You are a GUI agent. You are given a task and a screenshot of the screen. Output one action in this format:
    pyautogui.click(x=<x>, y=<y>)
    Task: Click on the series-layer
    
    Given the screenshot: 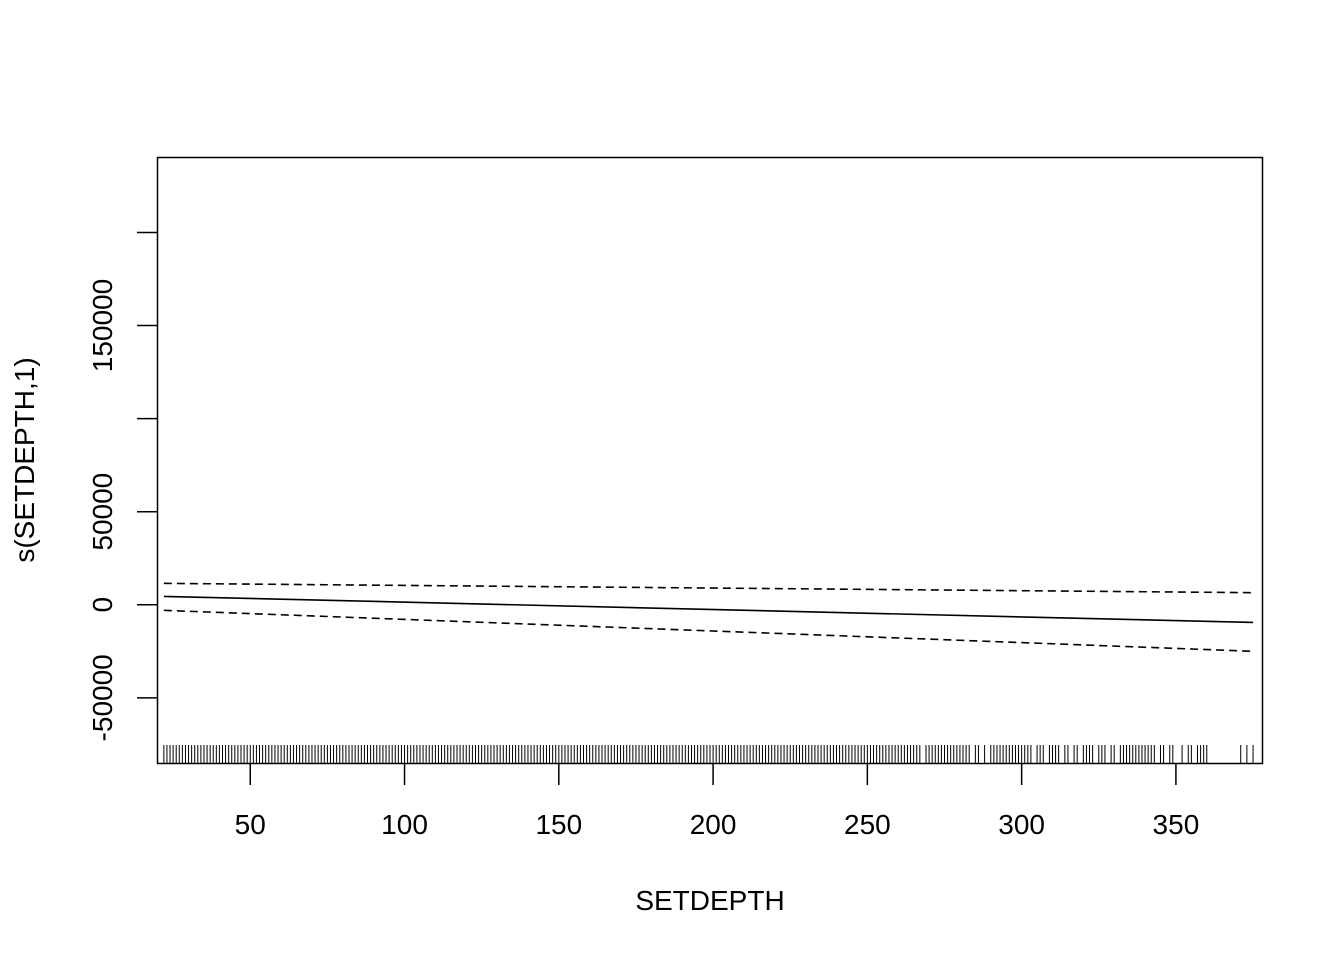 What is the action you would take?
    pyautogui.click(x=708, y=617)
    